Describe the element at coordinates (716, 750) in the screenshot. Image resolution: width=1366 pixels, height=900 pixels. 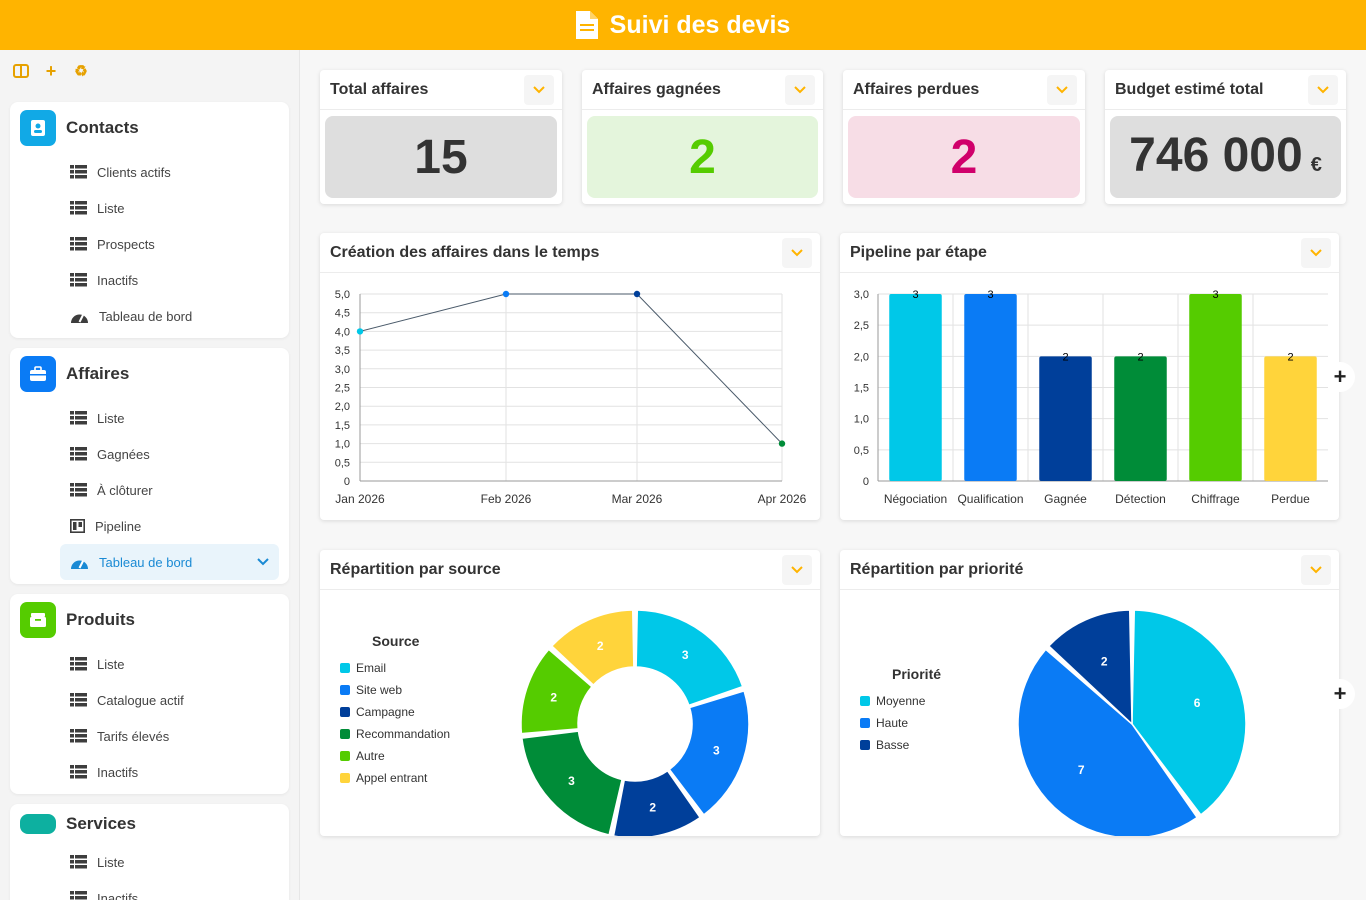
I see `slice-value-label: 3` at that location.